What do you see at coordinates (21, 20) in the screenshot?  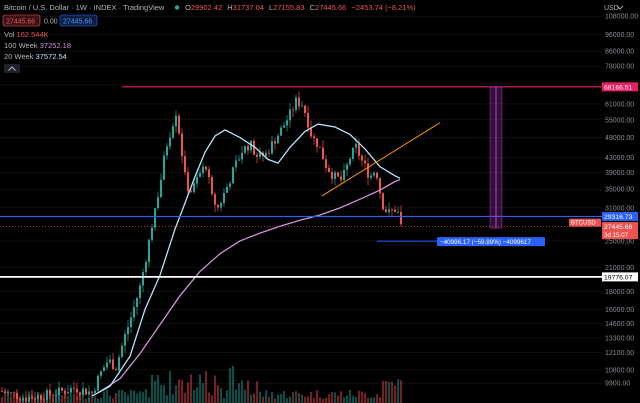 I see `sell-button` at bounding box center [21, 20].